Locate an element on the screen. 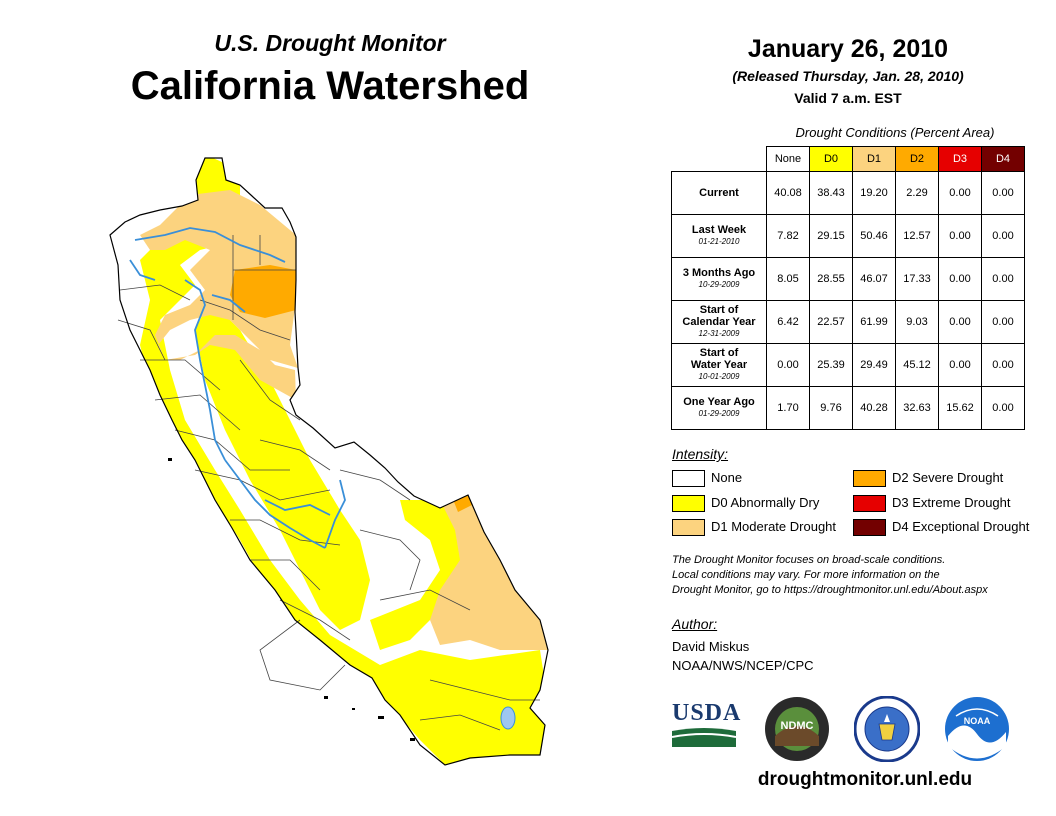  author-org: NOAA/NWS/NCEP/CPC is located at coordinates (743, 665).